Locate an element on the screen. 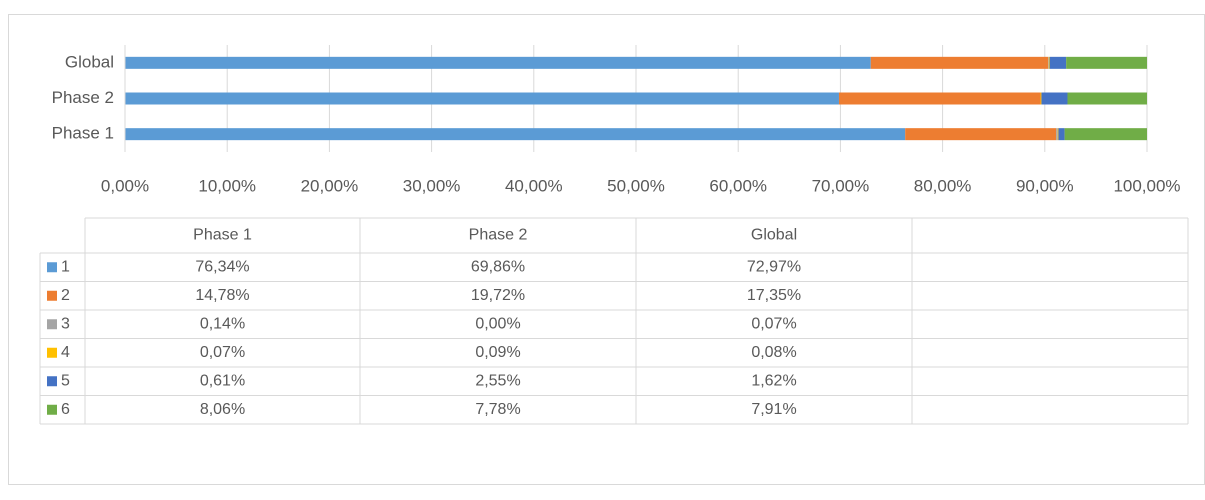  x-tick-label: 50,00% is located at coordinates (636, 185).